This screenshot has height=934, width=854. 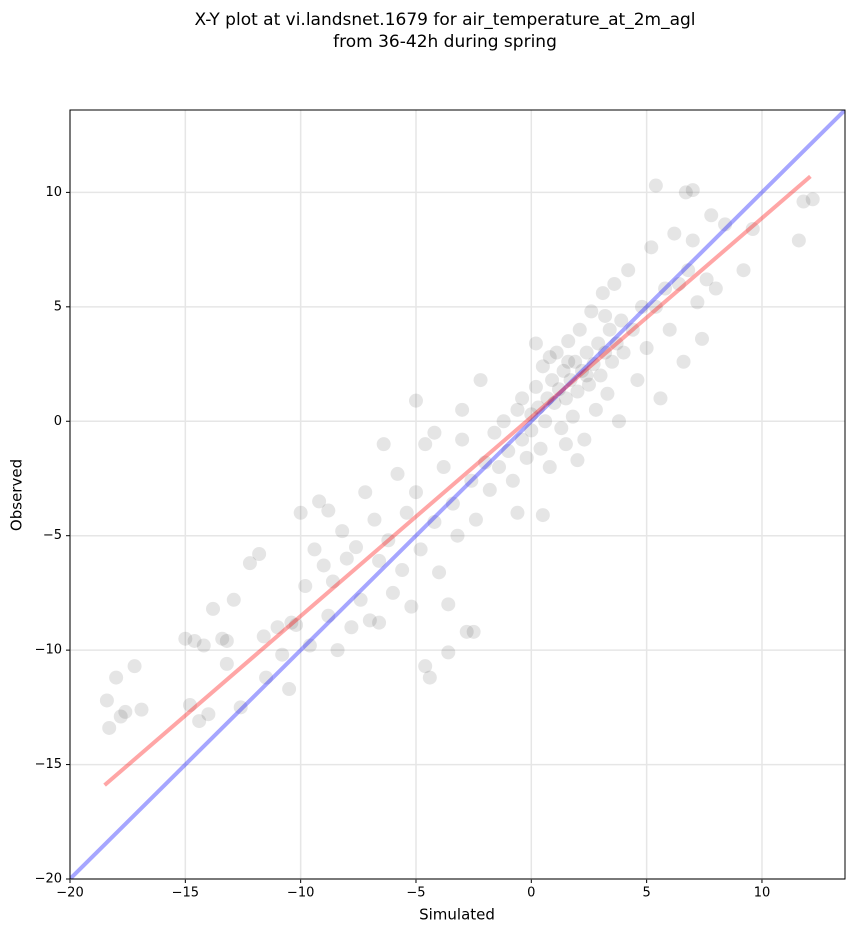 What do you see at coordinates (48, 764) in the screenshot?
I see `y-tick-label: −15` at bounding box center [48, 764].